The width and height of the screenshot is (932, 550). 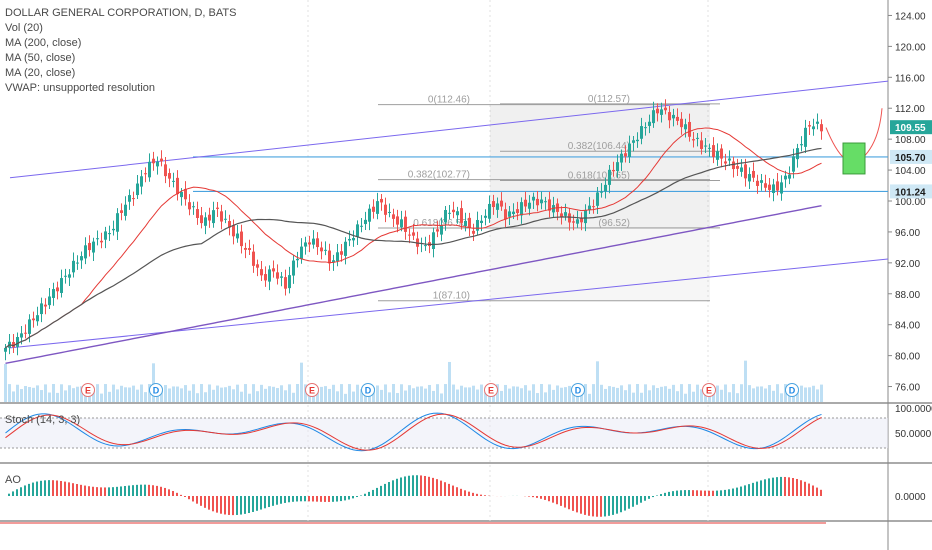 What do you see at coordinates (910, 497) in the screenshot?
I see `ao-tick-label: 0.0000` at bounding box center [910, 497].